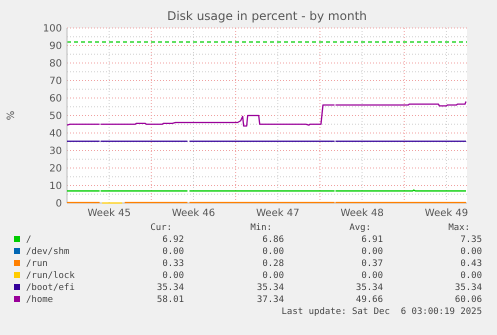 The image size is (497, 335). Describe the element at coordinates (48, 252) in the screenshot. I see `legend-label: /dev/shm` at that location.